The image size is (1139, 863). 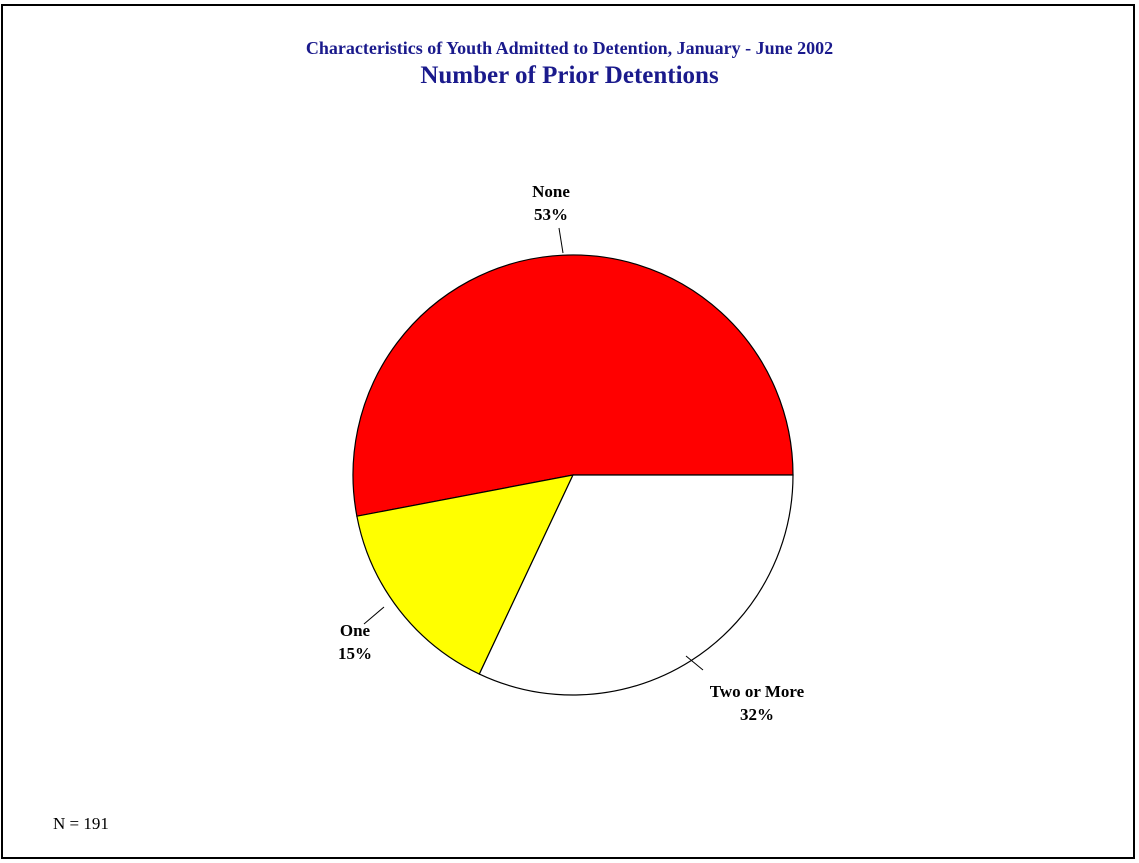 What do you see at coordinates (636, 585) in the screenshot?
I see `pie-slice-two-or-more` at bounding box center [636, 585].